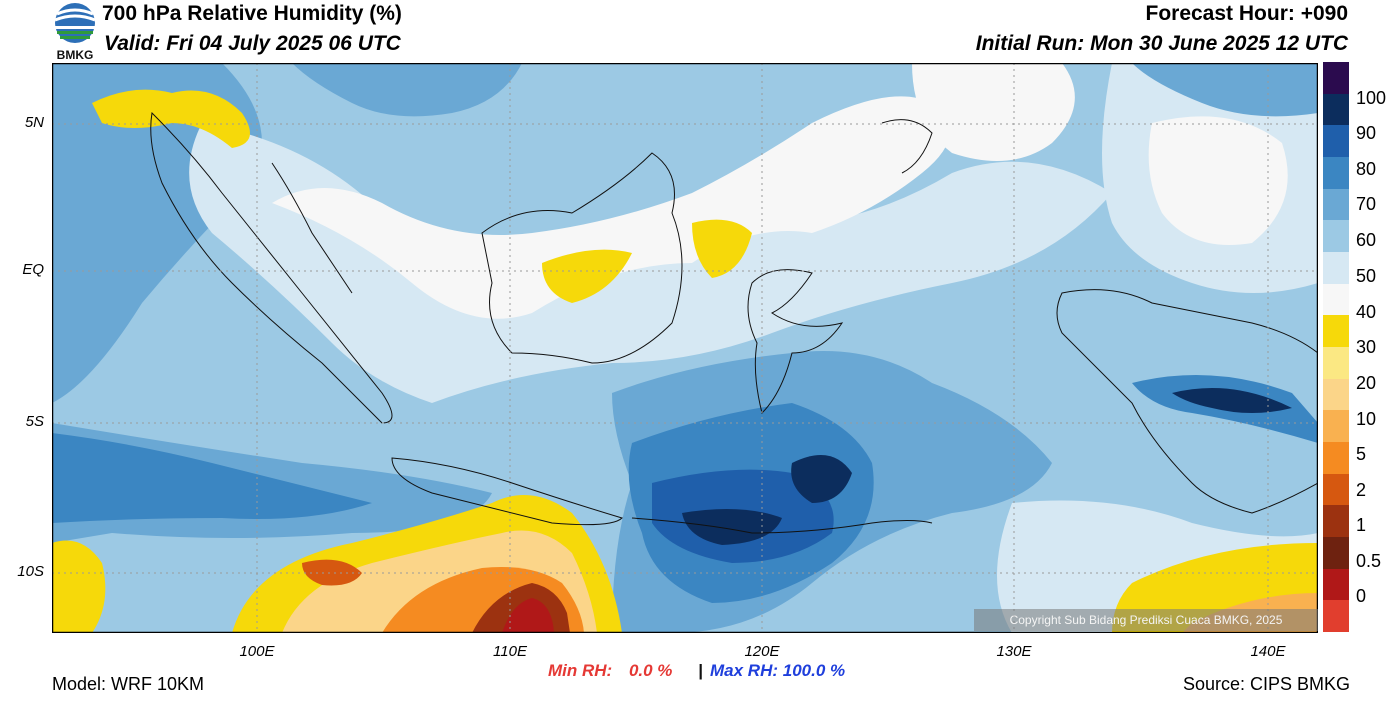 The width and height of the screenshot is (1400, 709). I want to click on logo-text: BMKG, so click(75, 55).